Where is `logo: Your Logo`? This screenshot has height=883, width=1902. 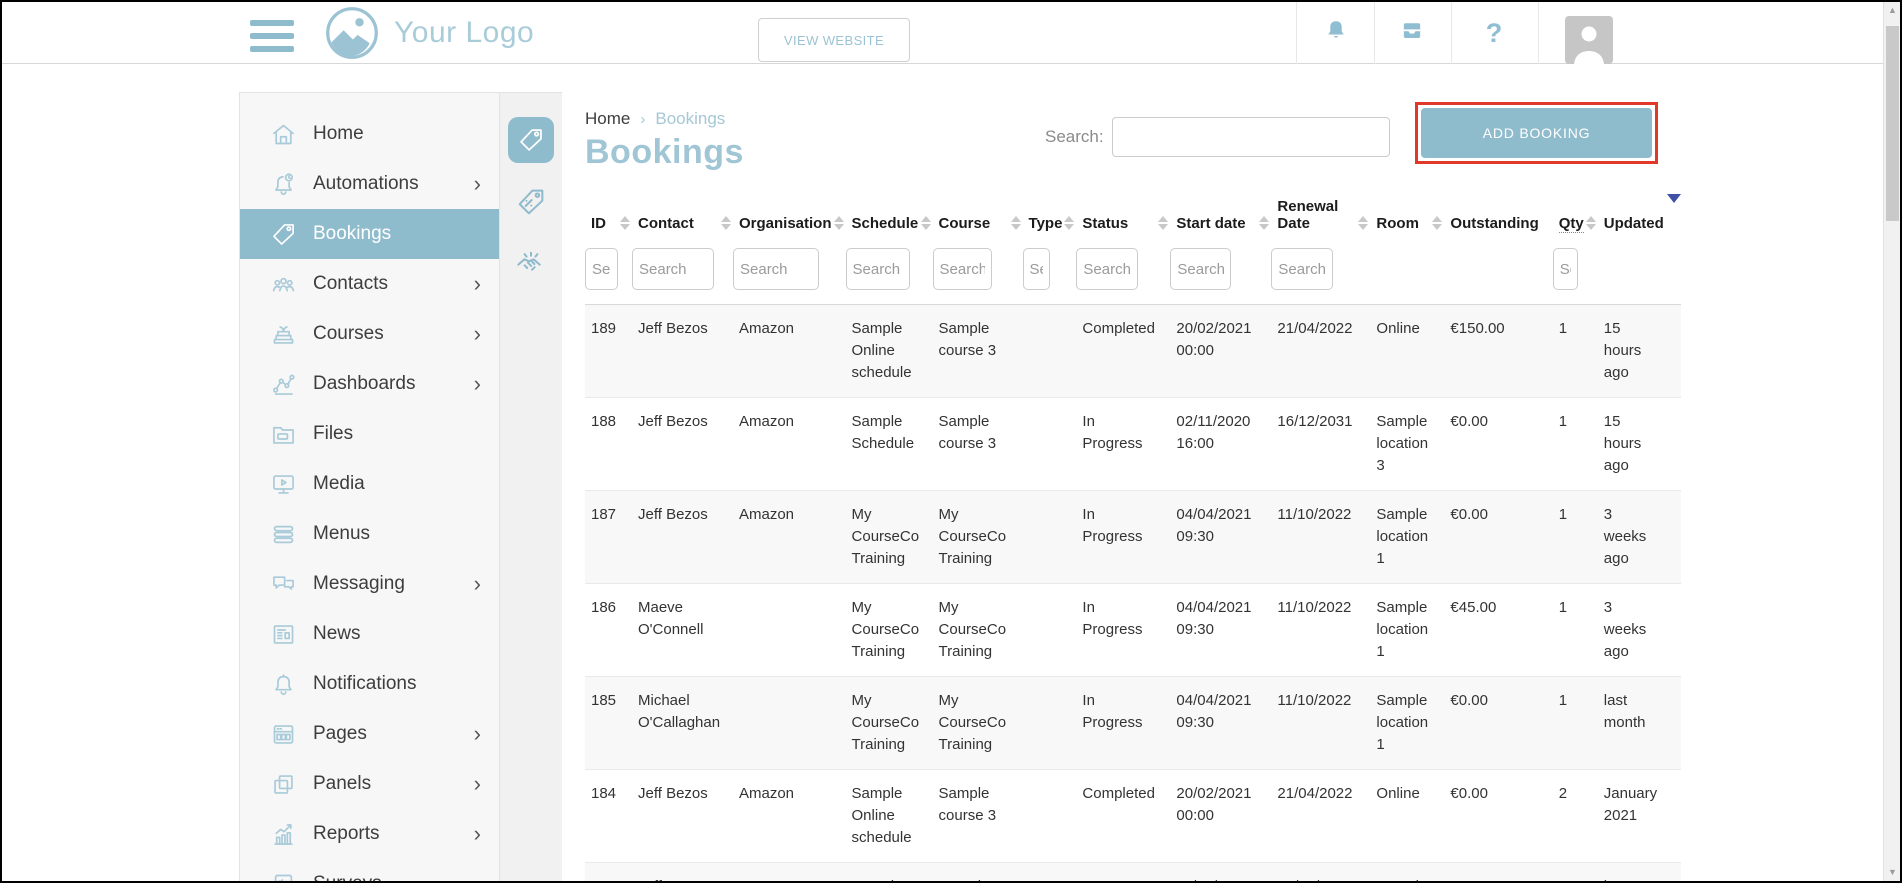 logo: Your Logo is located at coordinates (429, 33).